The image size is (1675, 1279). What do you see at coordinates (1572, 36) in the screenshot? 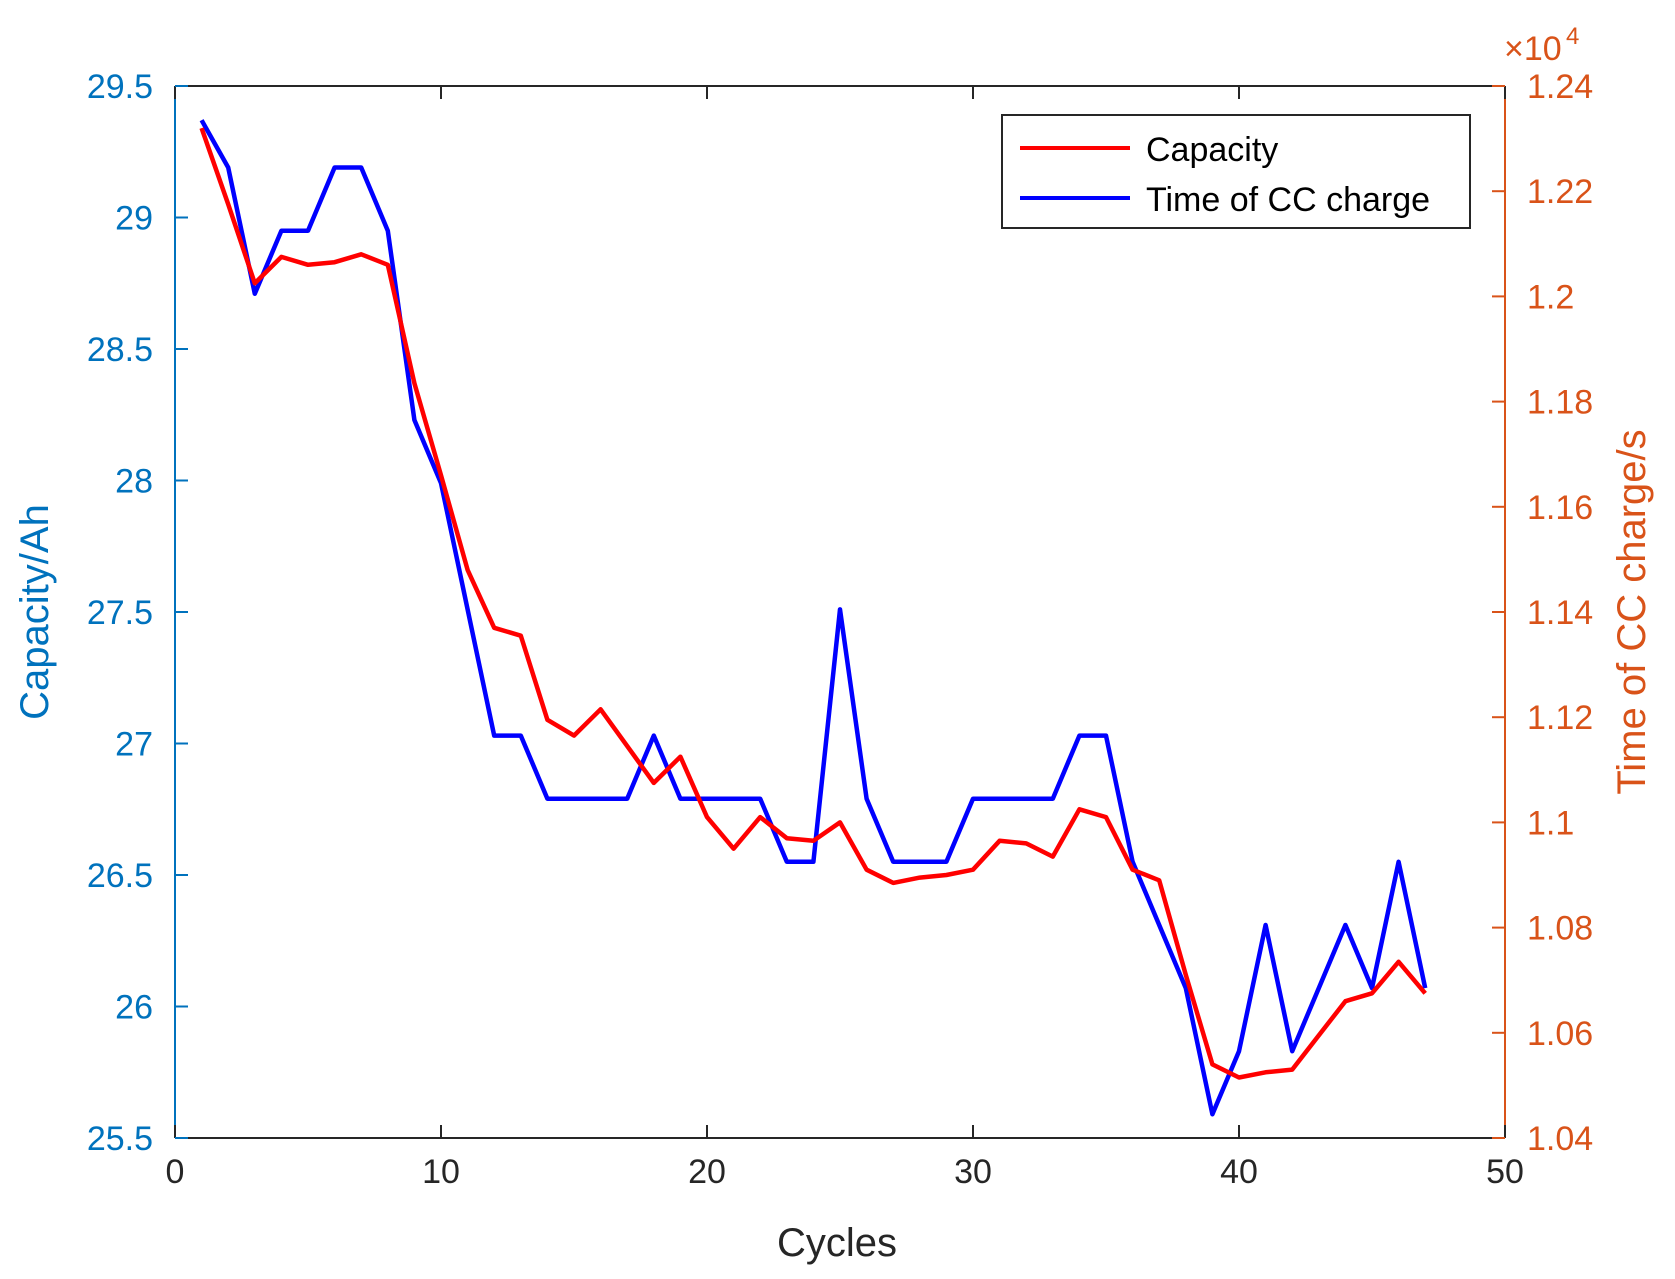
I see `exponent-power: 4` at bounding box center [1572, 36].